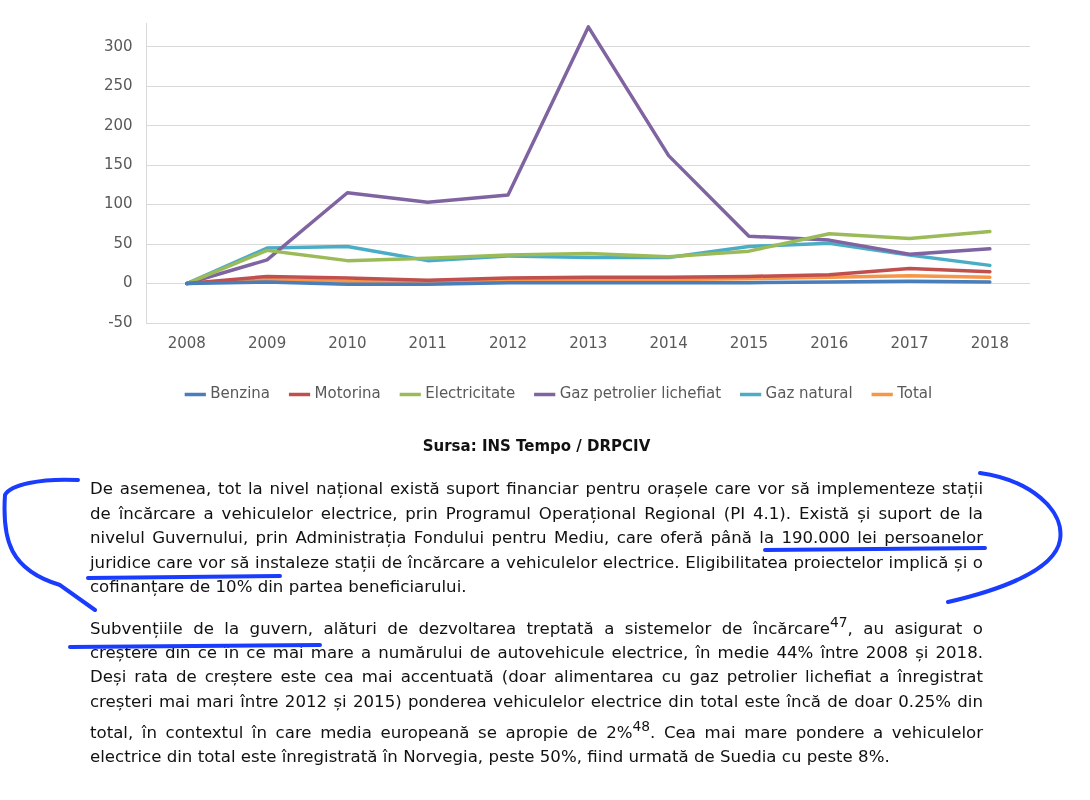  I want to click on y-tick-label: 0, so click(128, 282).